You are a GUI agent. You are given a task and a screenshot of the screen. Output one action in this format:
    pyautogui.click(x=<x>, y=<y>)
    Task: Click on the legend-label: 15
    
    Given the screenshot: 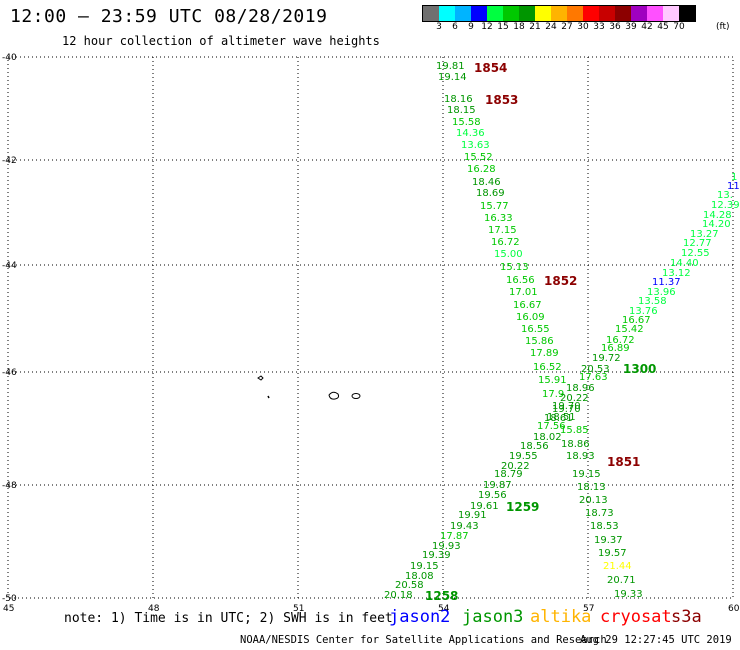 What is the action you would take?
    pyautogui.click(x=503, y=27)
    